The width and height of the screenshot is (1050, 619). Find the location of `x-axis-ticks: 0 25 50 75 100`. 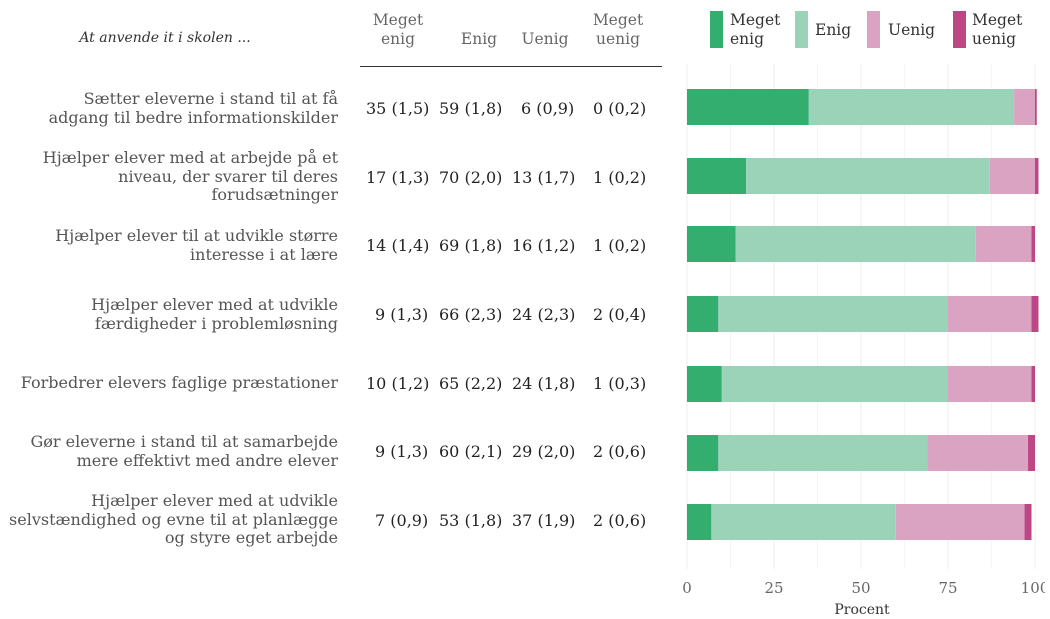

x-axis-ticks: 0 25 50 75 100 is located at coordinates (863, 588).